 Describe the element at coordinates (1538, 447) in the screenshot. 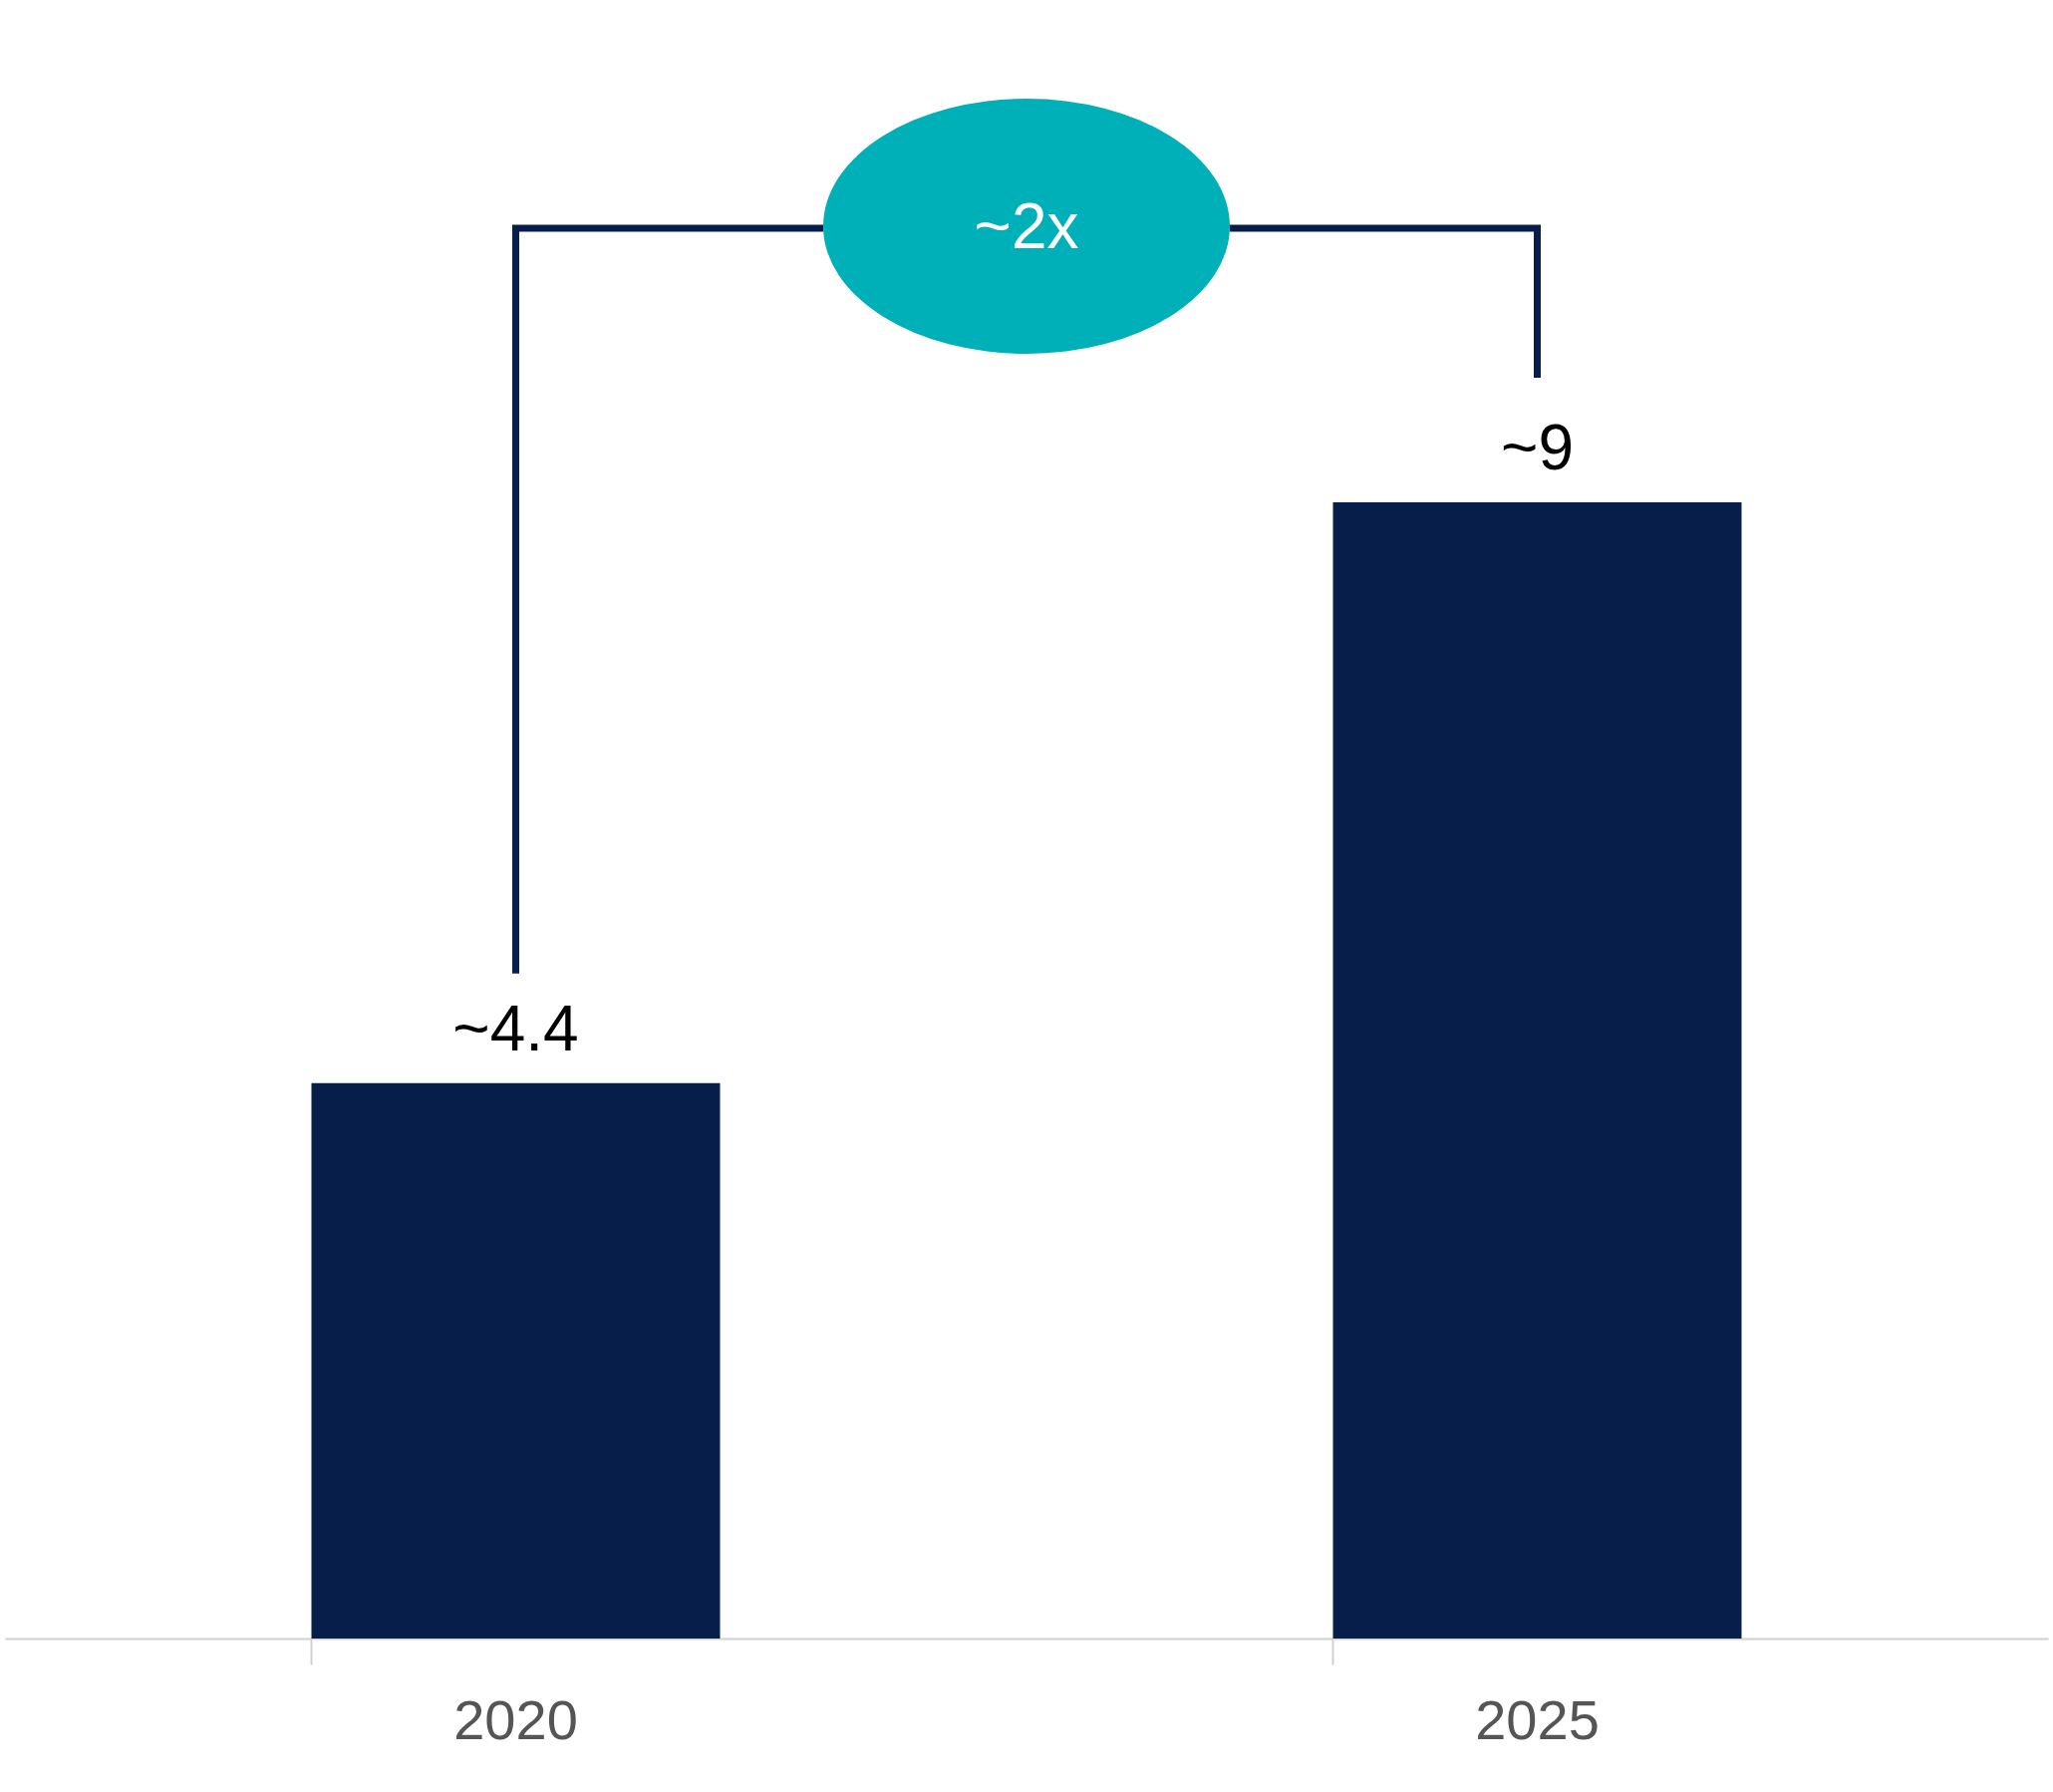

I see `data-label: ~9` at that location.